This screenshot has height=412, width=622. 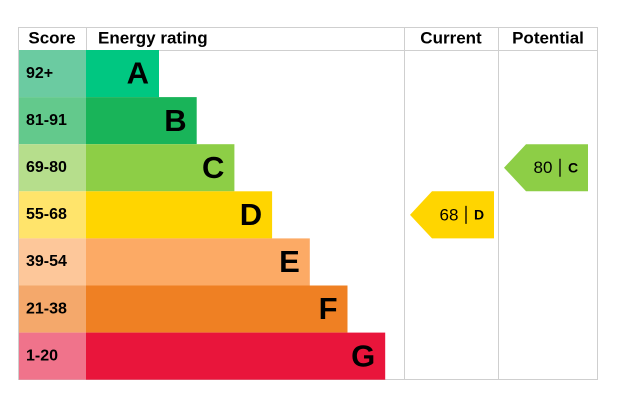 I want to click on header-potential: Potential, so click(x=548, y=37).